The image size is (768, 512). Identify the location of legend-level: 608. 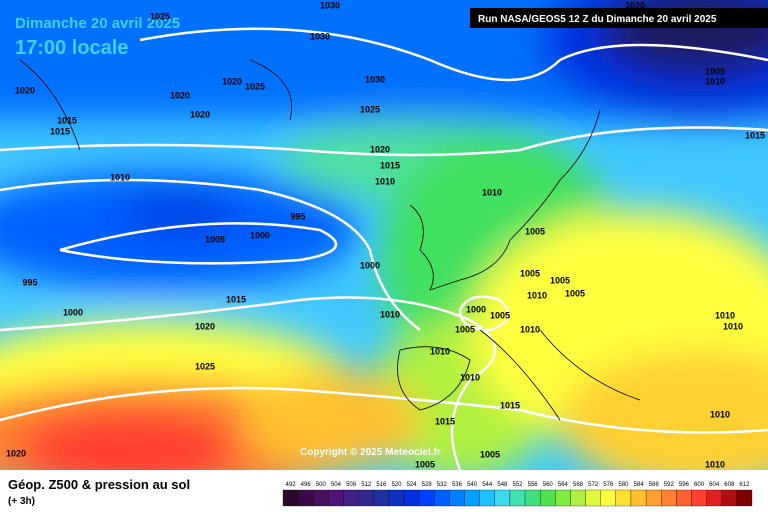
(729, 485).